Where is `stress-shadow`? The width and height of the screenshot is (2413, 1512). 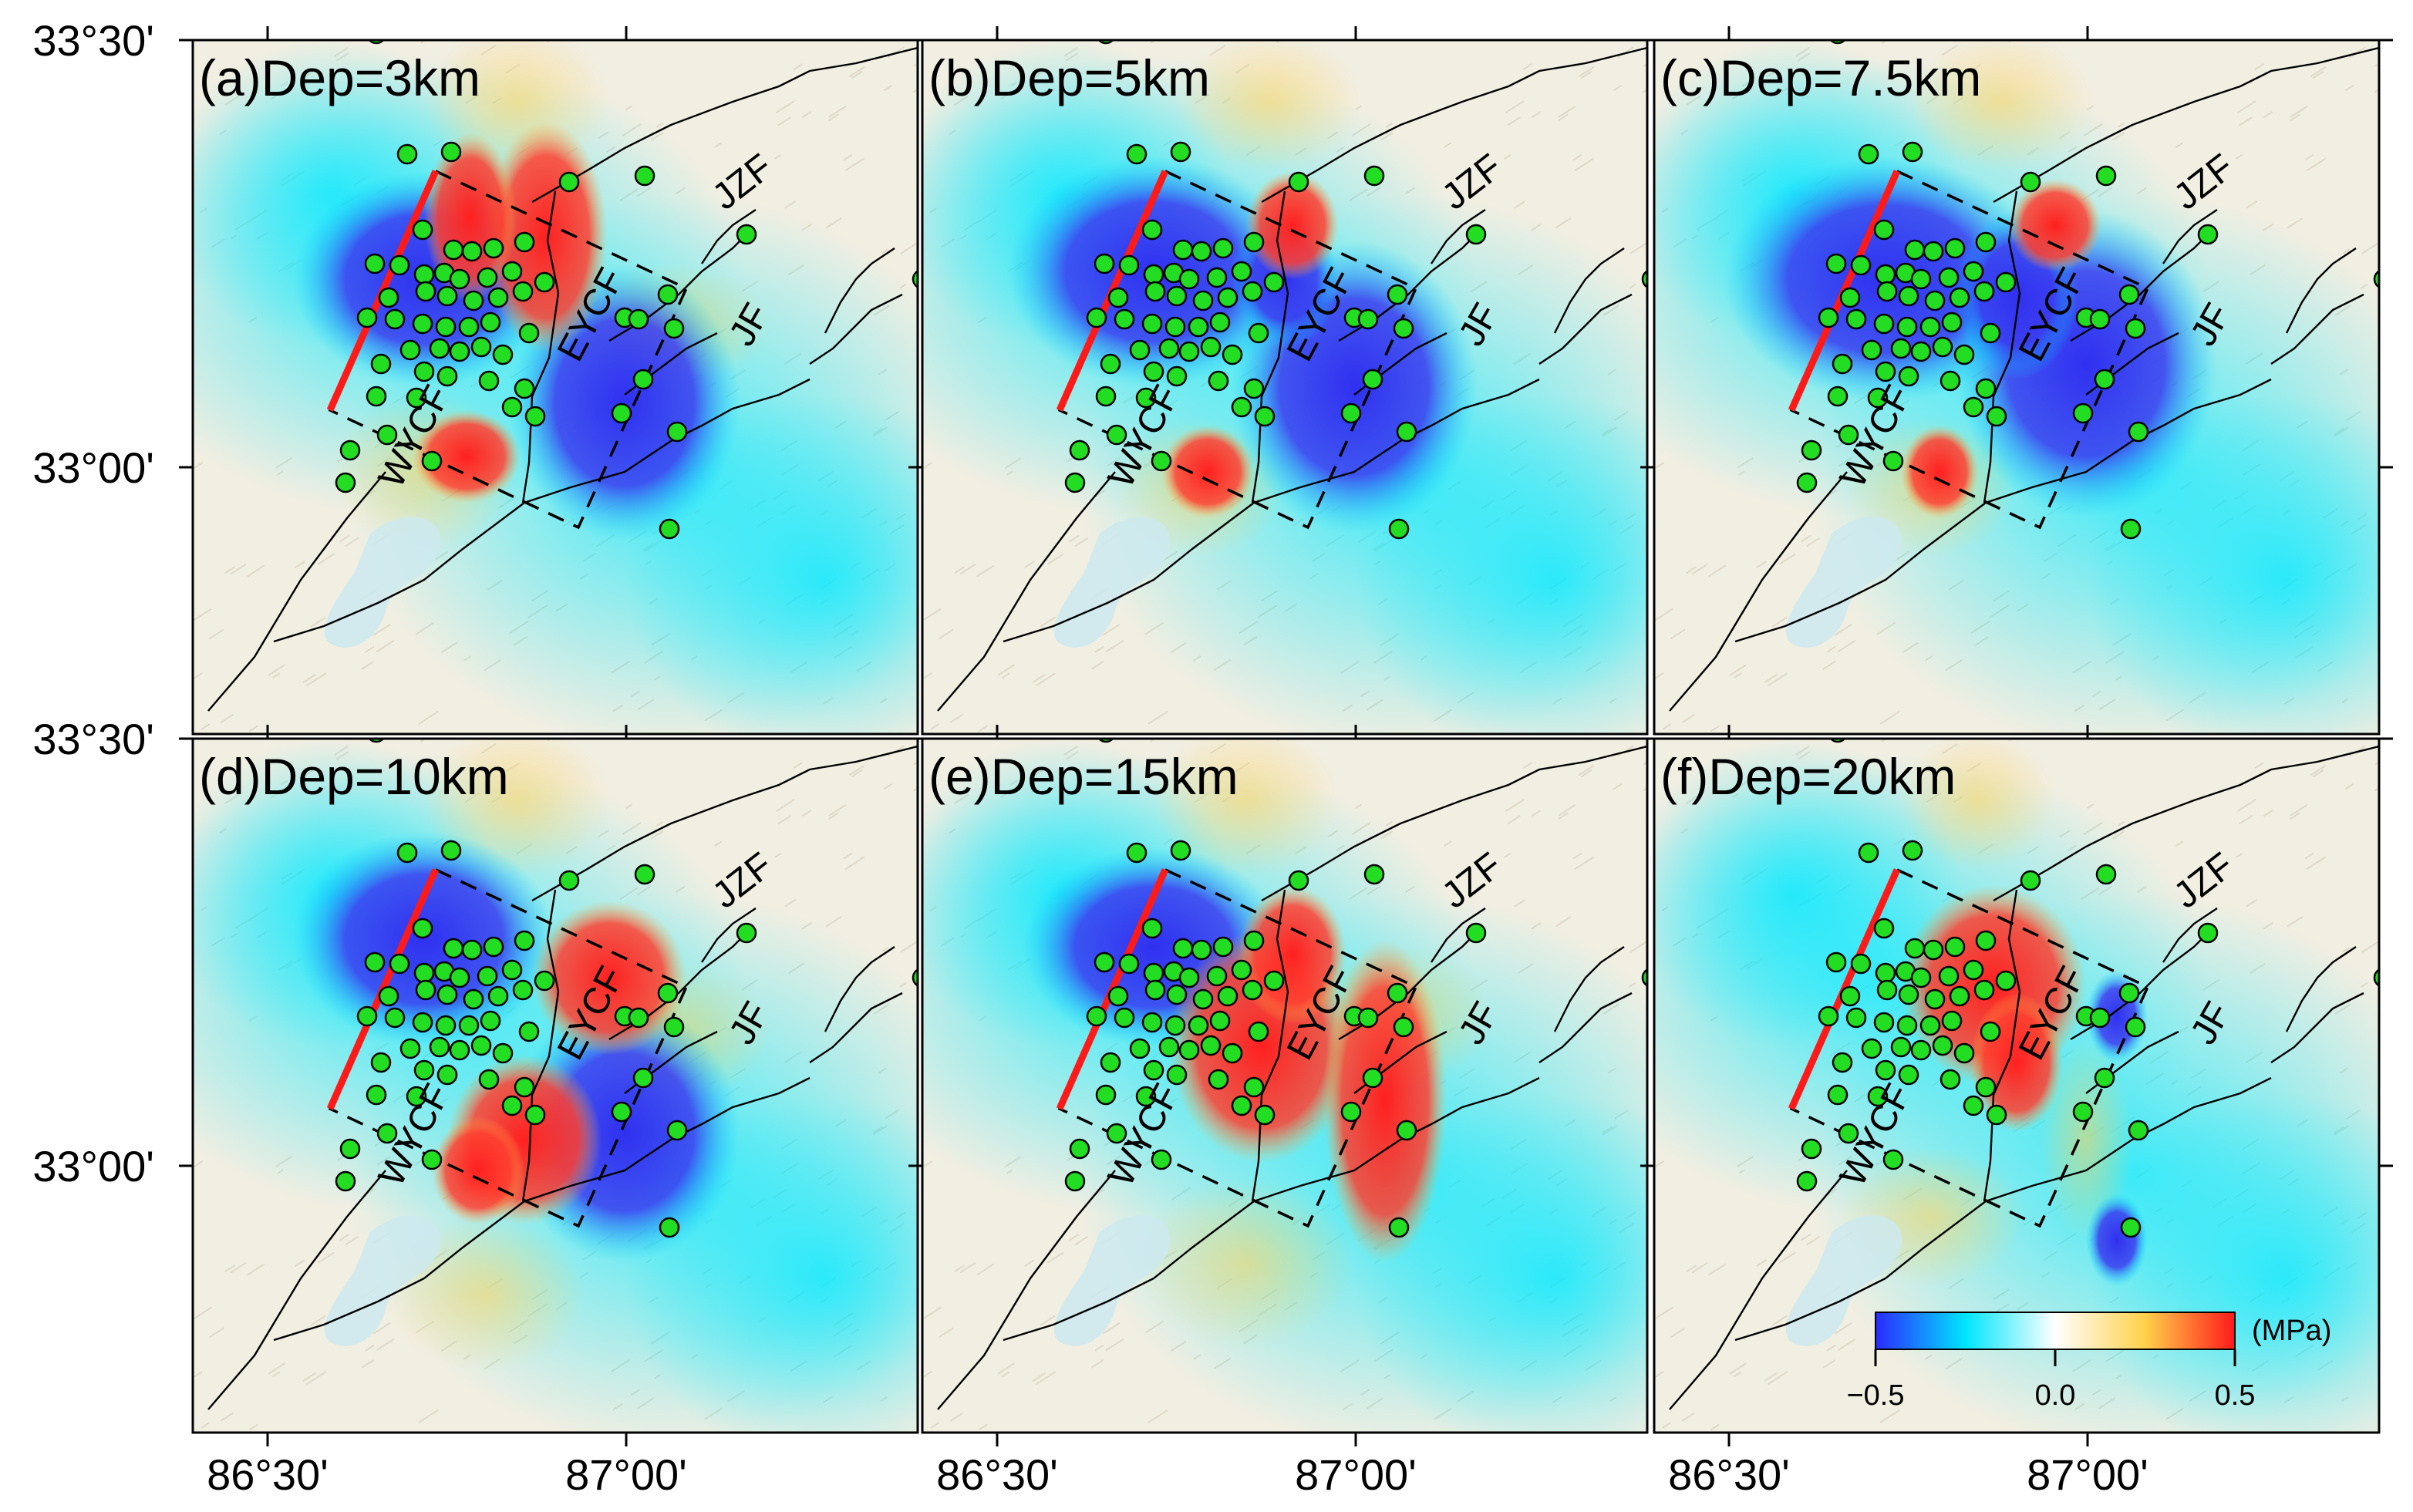 stress-shadow is located at coordinates (2117, 1240).